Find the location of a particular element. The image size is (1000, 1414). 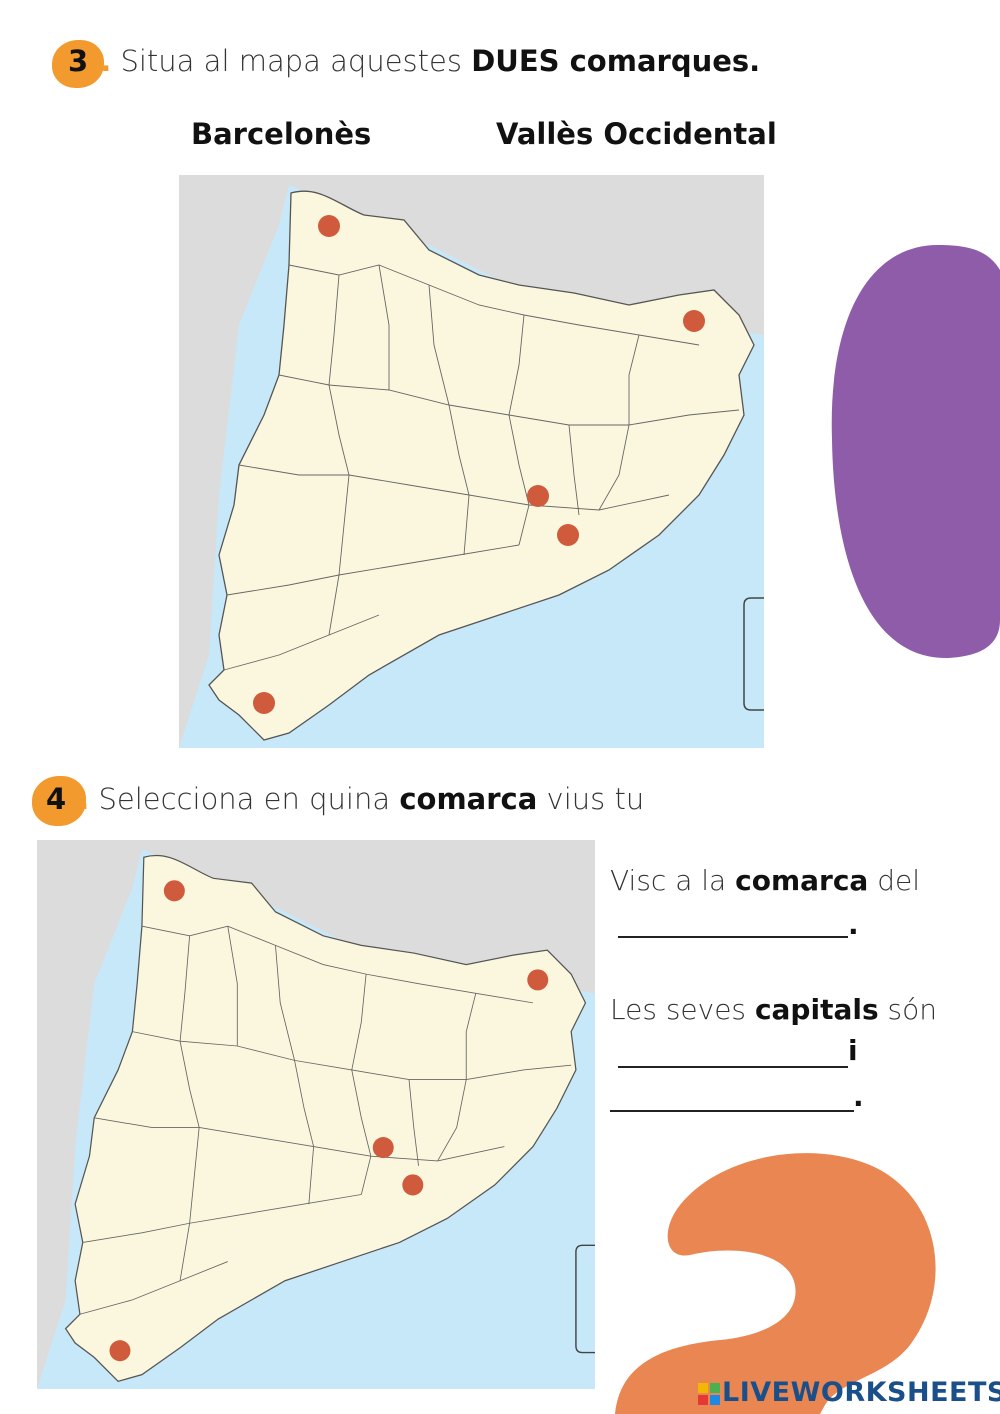

conjunction-i: i is located at coordinates (853, 1050).